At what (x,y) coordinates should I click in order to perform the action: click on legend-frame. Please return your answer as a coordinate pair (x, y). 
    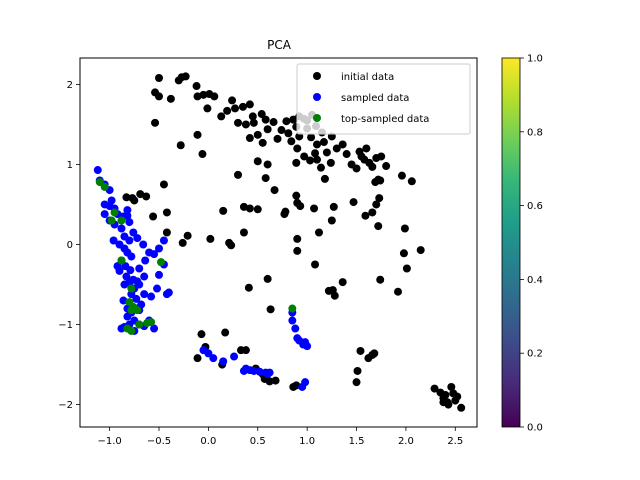
    Looking at the image, I should click on (383, 99).